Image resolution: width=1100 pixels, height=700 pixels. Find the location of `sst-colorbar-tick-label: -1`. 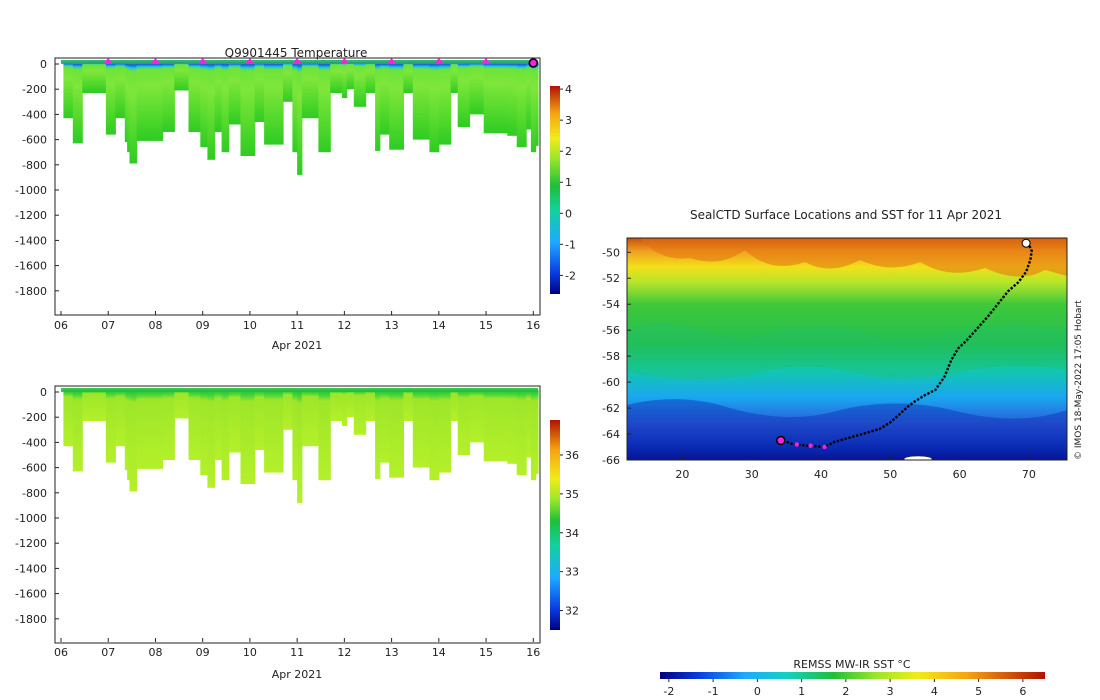

sst-colorbar-tick-label: -1 is located at coordinates (713, 691).